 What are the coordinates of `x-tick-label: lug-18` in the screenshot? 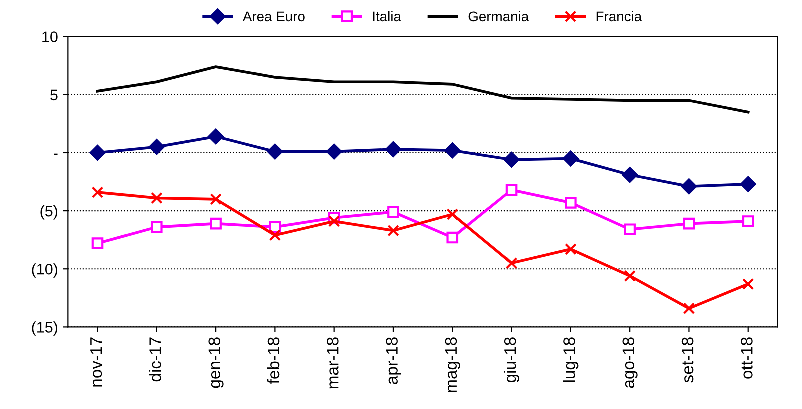 It's located at (571, 360).